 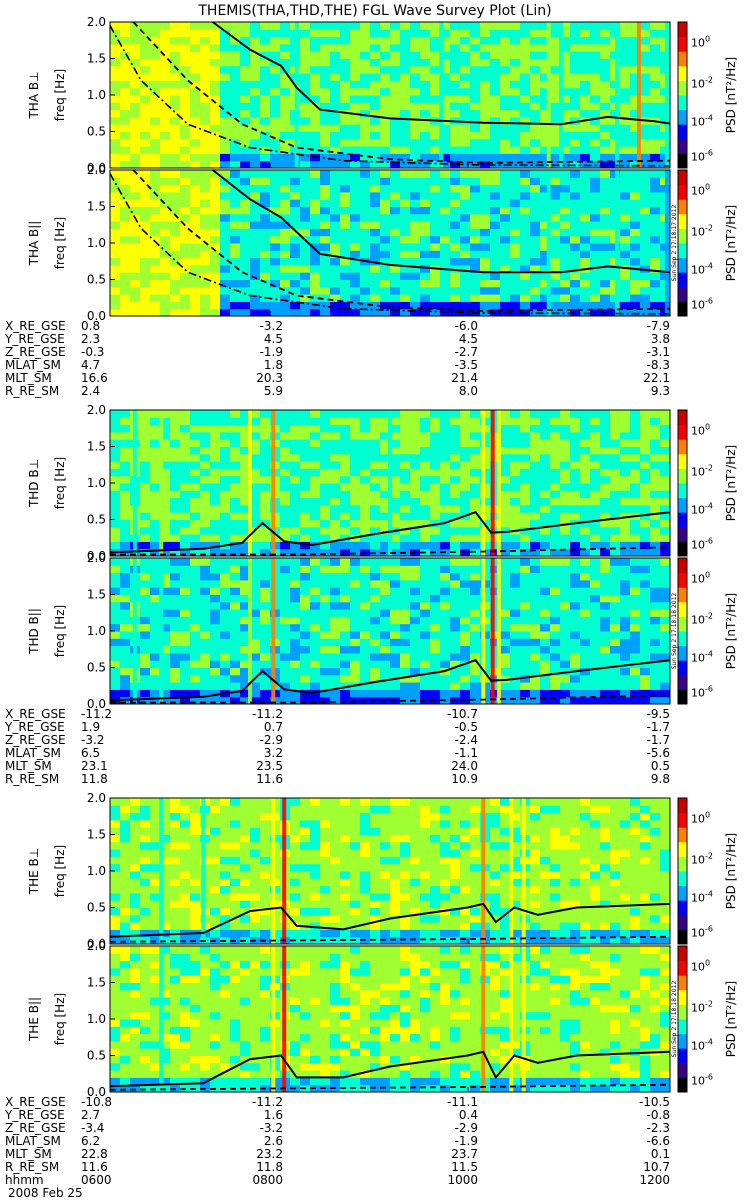 I want to click on panel-label: THD B||, so click(x=34, y=631).